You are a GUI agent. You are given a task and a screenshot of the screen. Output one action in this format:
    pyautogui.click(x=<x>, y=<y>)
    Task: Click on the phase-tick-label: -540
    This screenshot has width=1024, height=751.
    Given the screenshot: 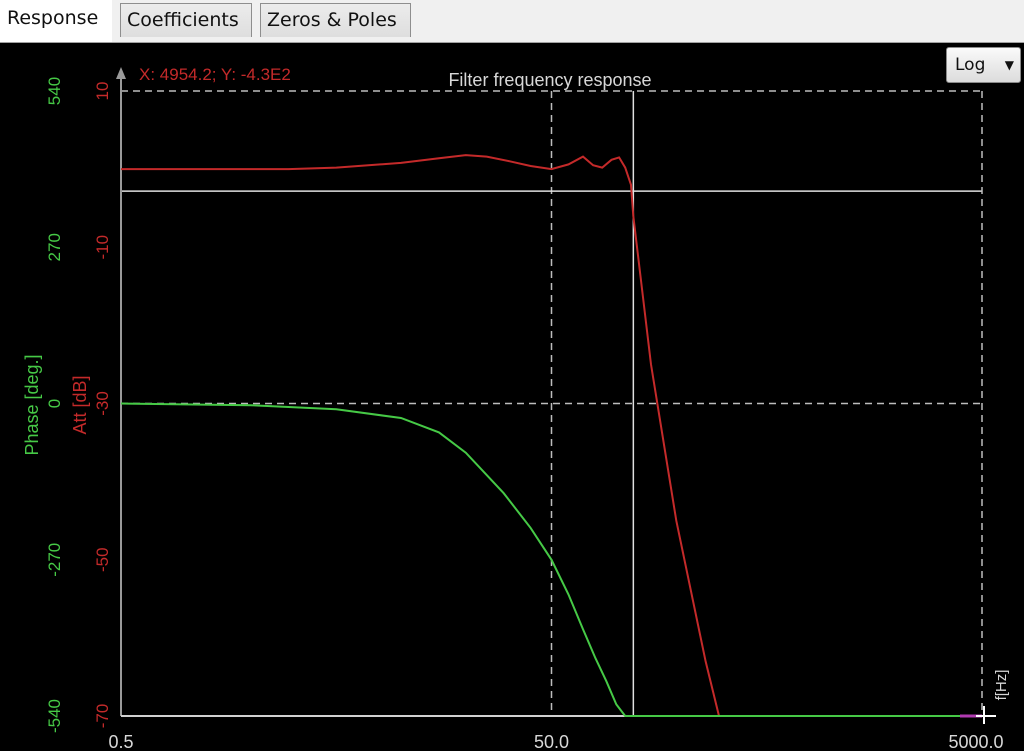 What is the action you would take?
    pyautogui.click(x=54, y=716)
    